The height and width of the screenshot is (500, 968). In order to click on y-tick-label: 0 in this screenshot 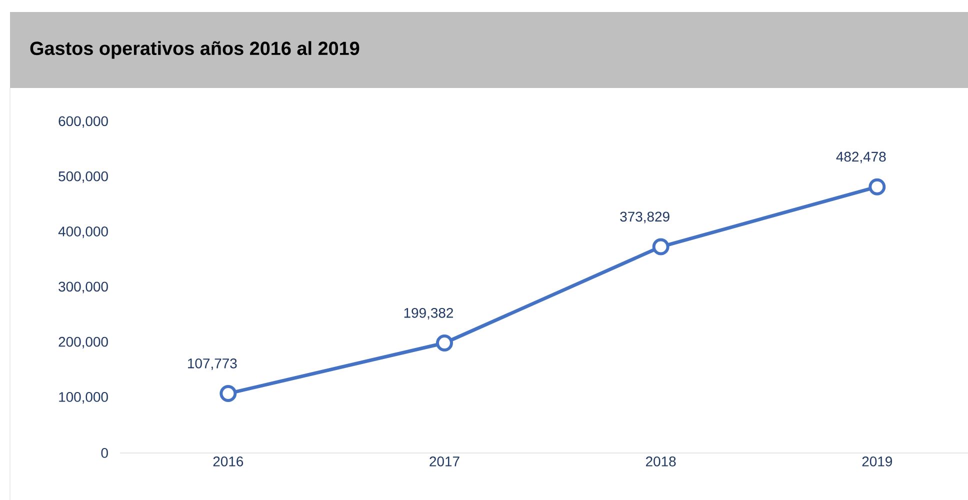, I will do `click(104, 453)`.